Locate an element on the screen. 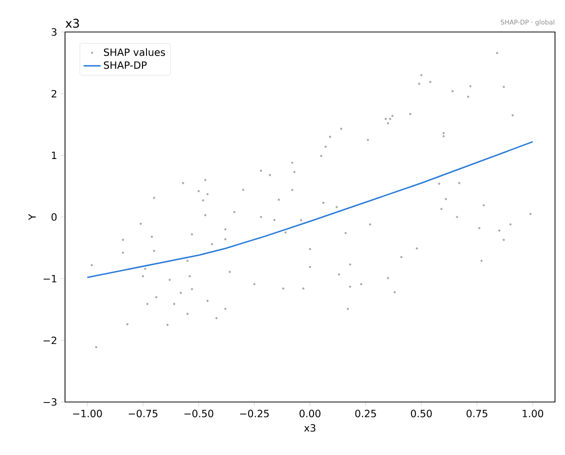 Image resolution: width=565 pixels, height=455 pixels. y-tick-label: −2 is located at coordinates (50, 340).